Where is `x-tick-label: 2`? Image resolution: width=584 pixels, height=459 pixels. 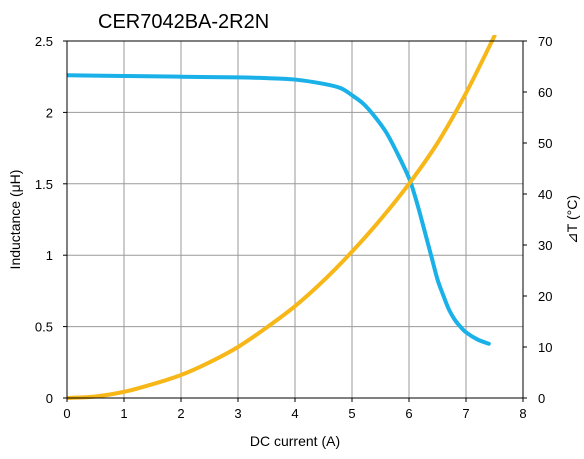
x-tick-label: 2 is located at coordinates (180, 413).